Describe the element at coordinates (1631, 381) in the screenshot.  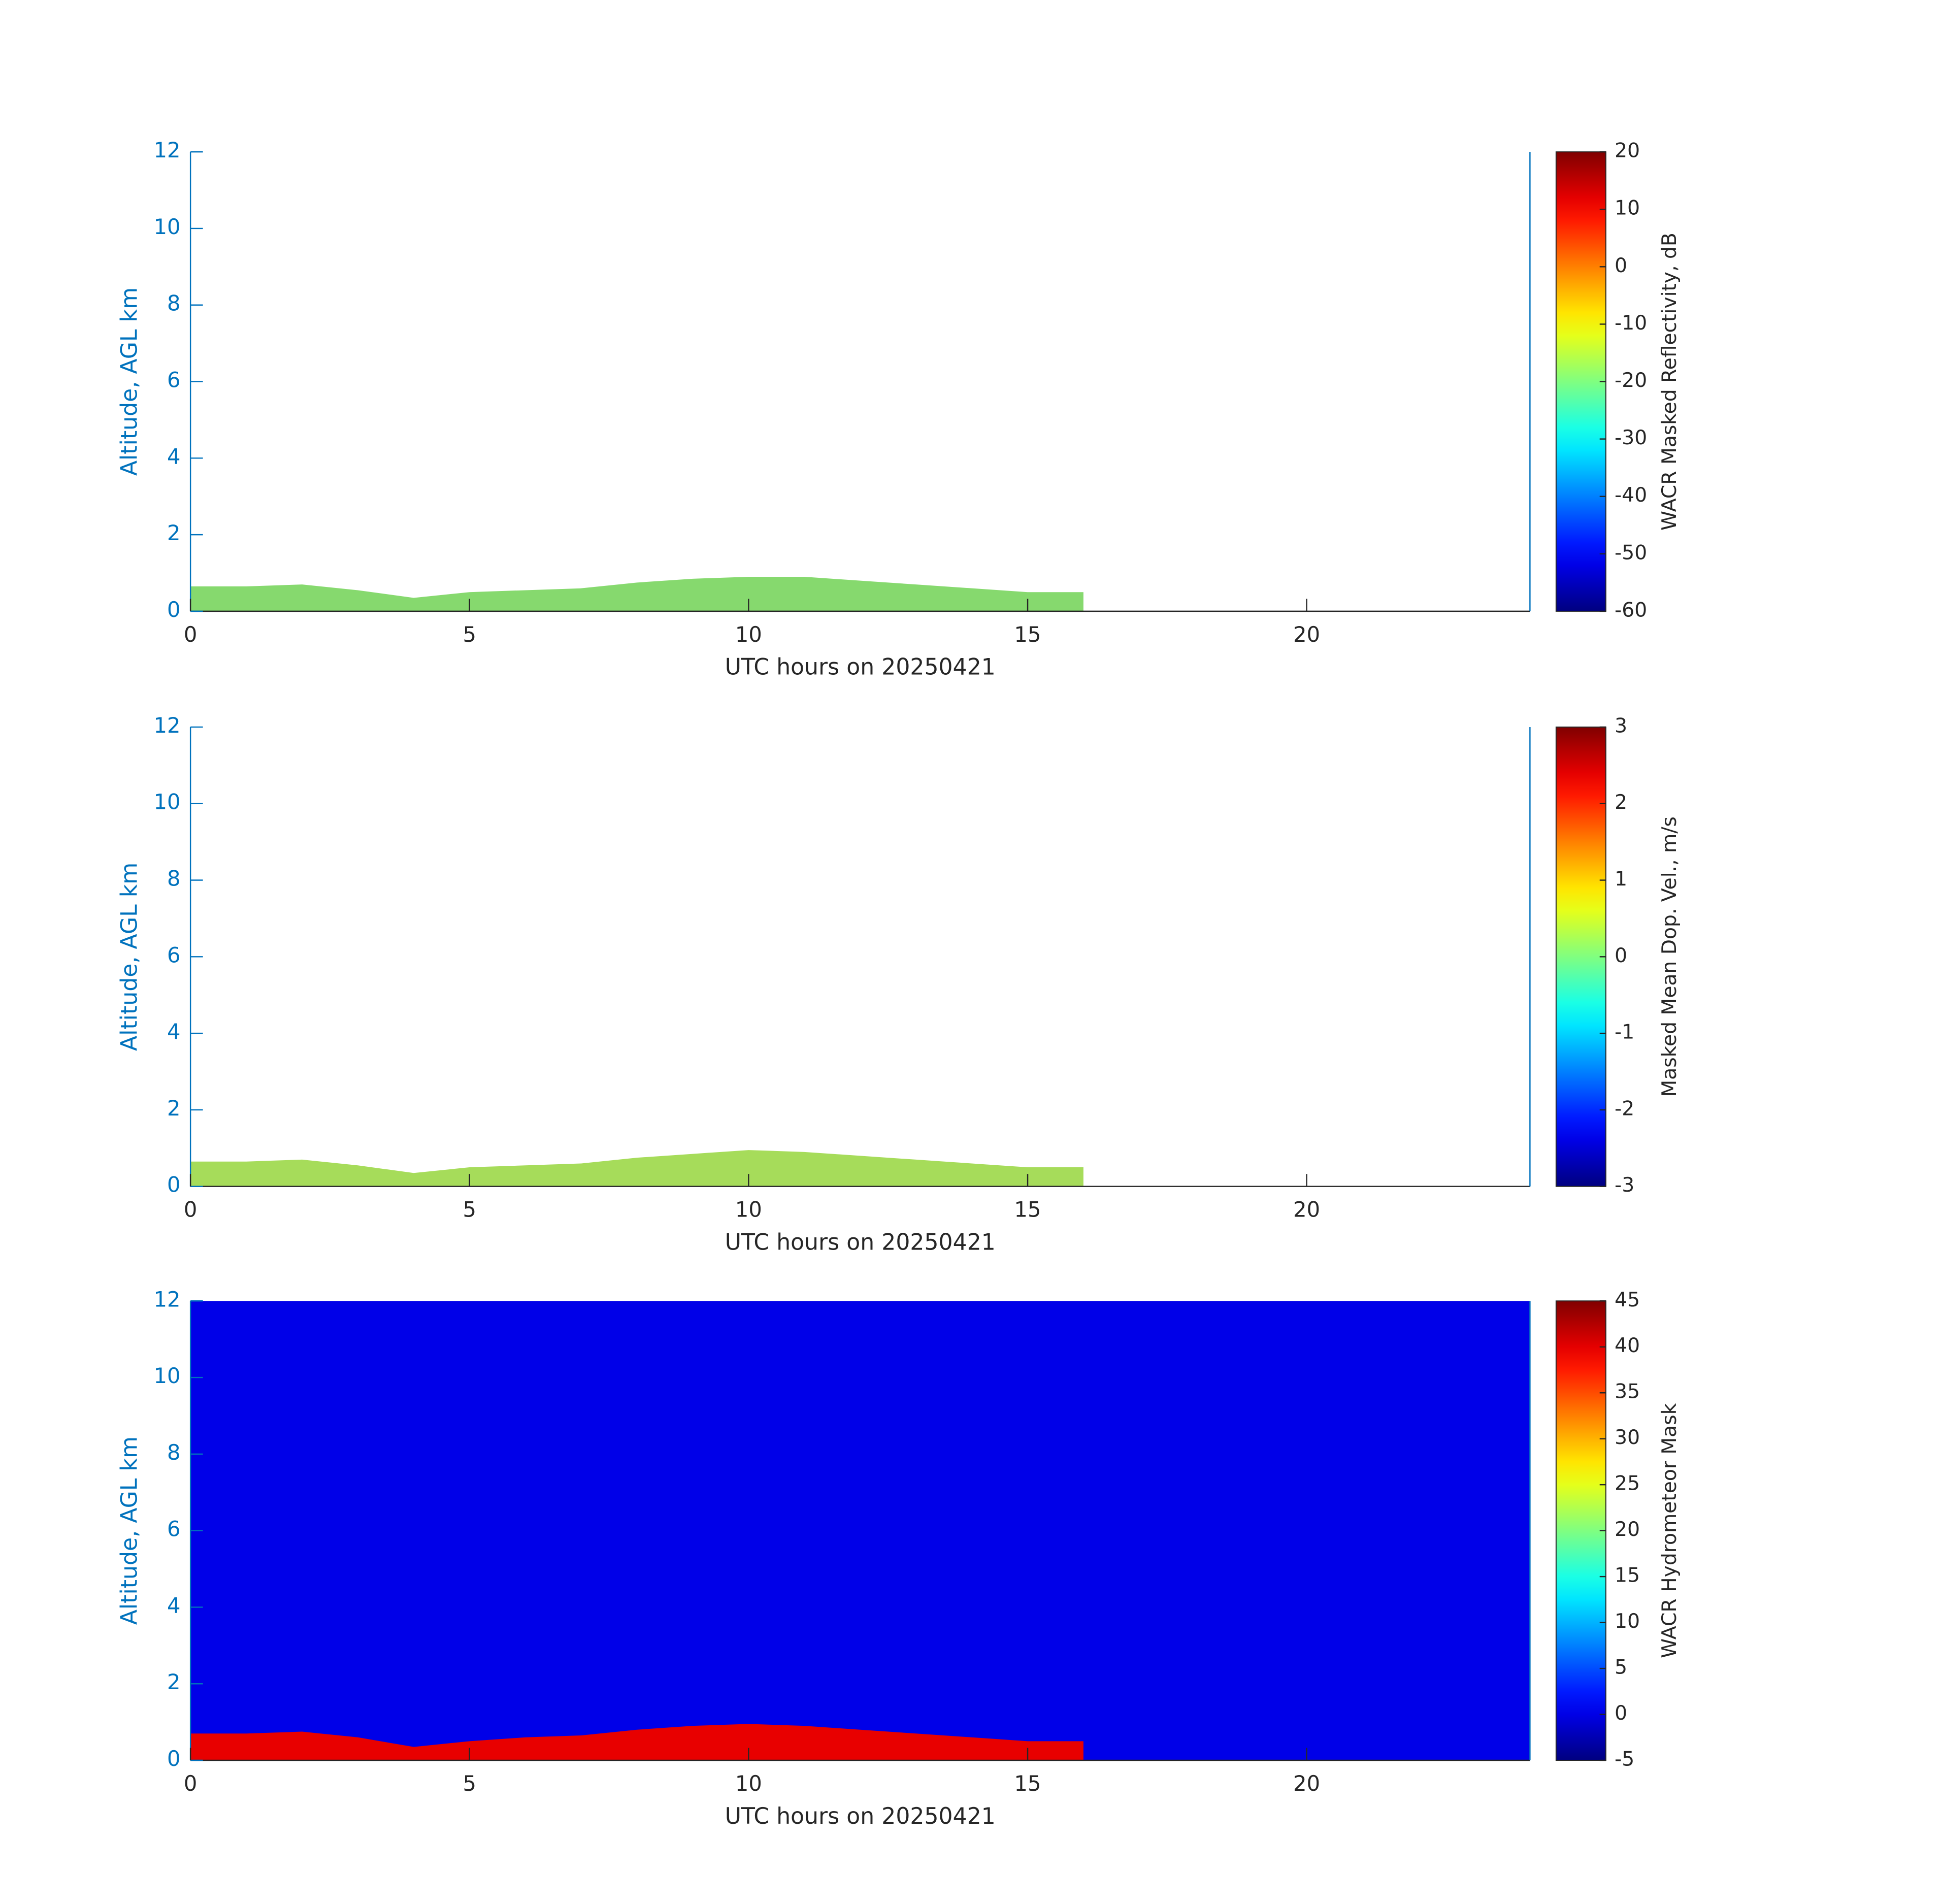
I see `colorbar-tick-label: -20` at that location.